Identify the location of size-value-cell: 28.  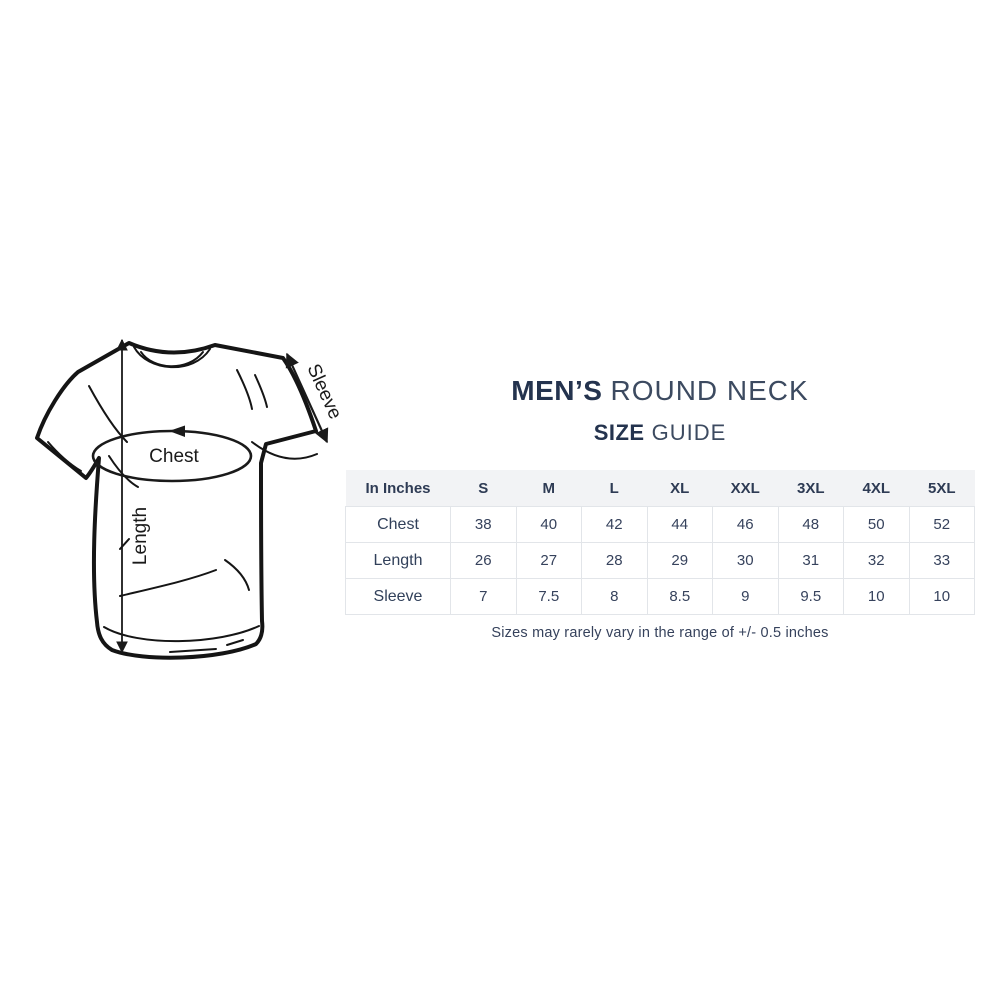
(614, 560).